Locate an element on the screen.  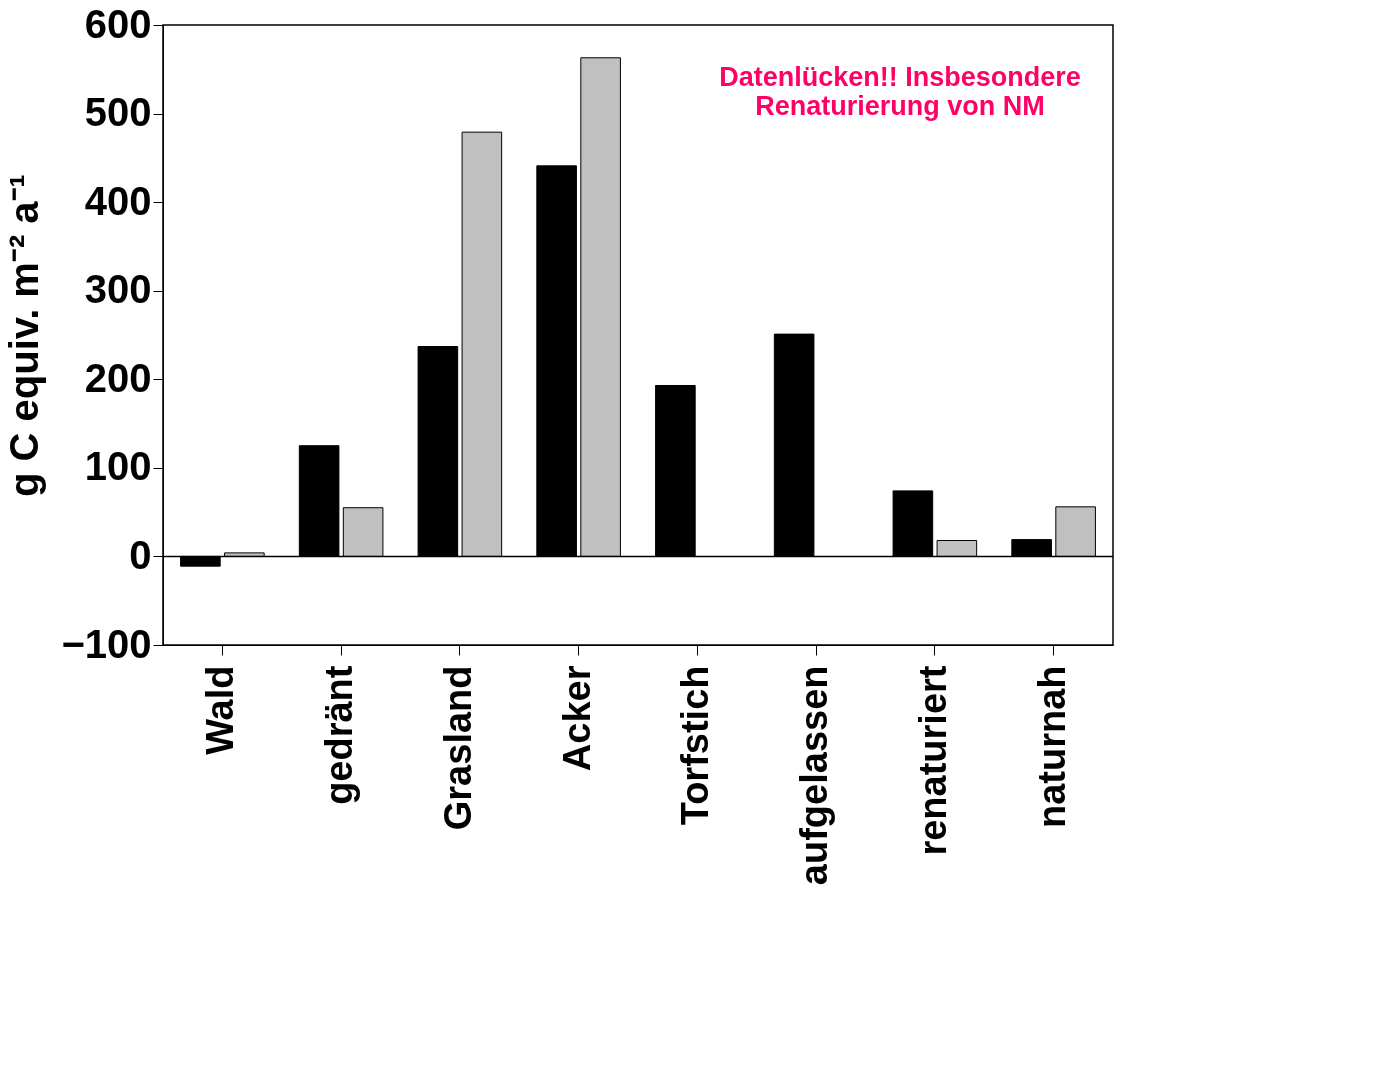
y-tick-label: 600 is located at coordinates (118, 23).